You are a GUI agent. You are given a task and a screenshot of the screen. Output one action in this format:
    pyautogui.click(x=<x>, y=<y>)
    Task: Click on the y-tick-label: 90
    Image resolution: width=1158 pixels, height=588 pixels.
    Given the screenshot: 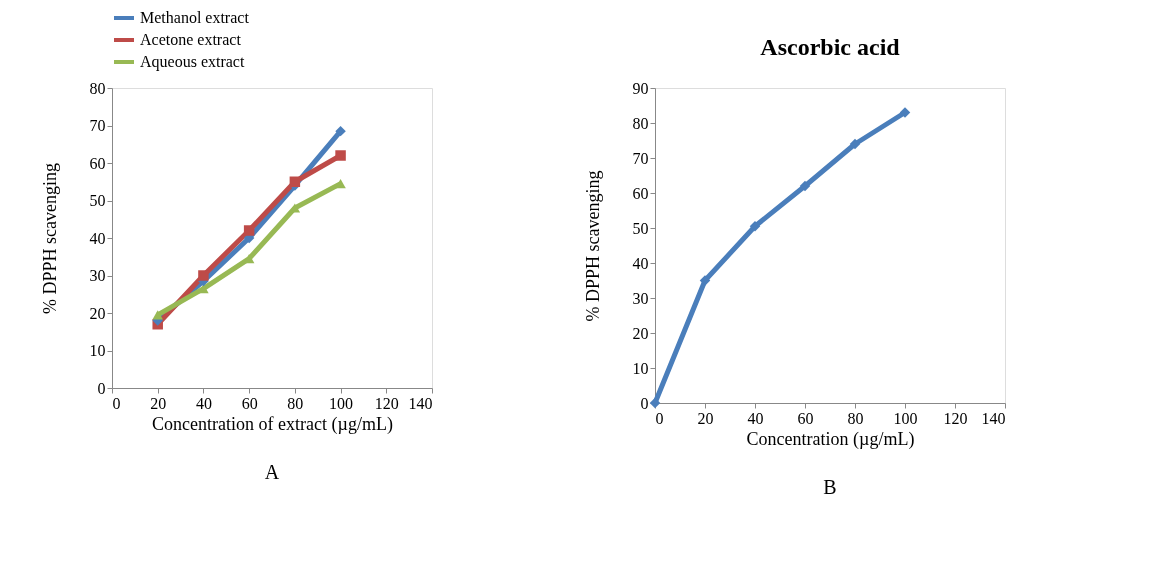 What is the action you would take?
    pyautogui.click(x=640, y=88)
    